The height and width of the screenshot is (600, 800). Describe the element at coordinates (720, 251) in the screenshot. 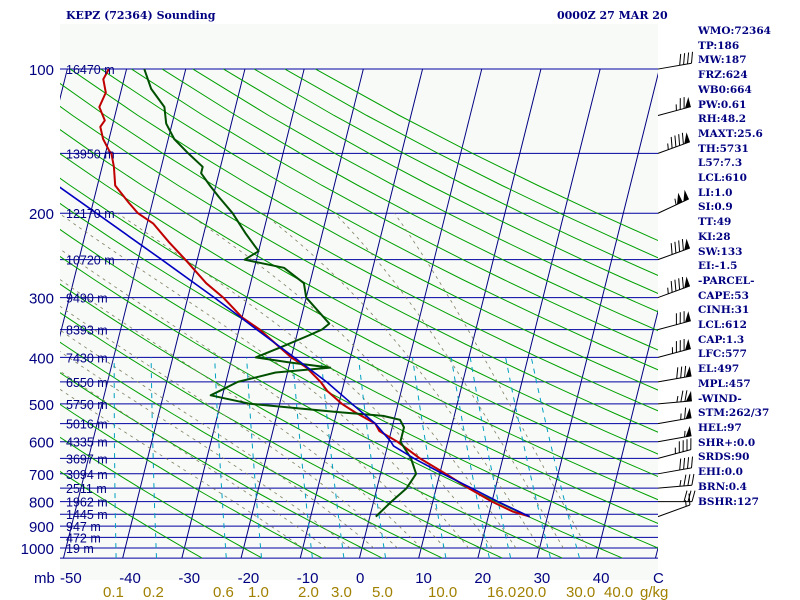

I see `index-line: SW:133` at that location.